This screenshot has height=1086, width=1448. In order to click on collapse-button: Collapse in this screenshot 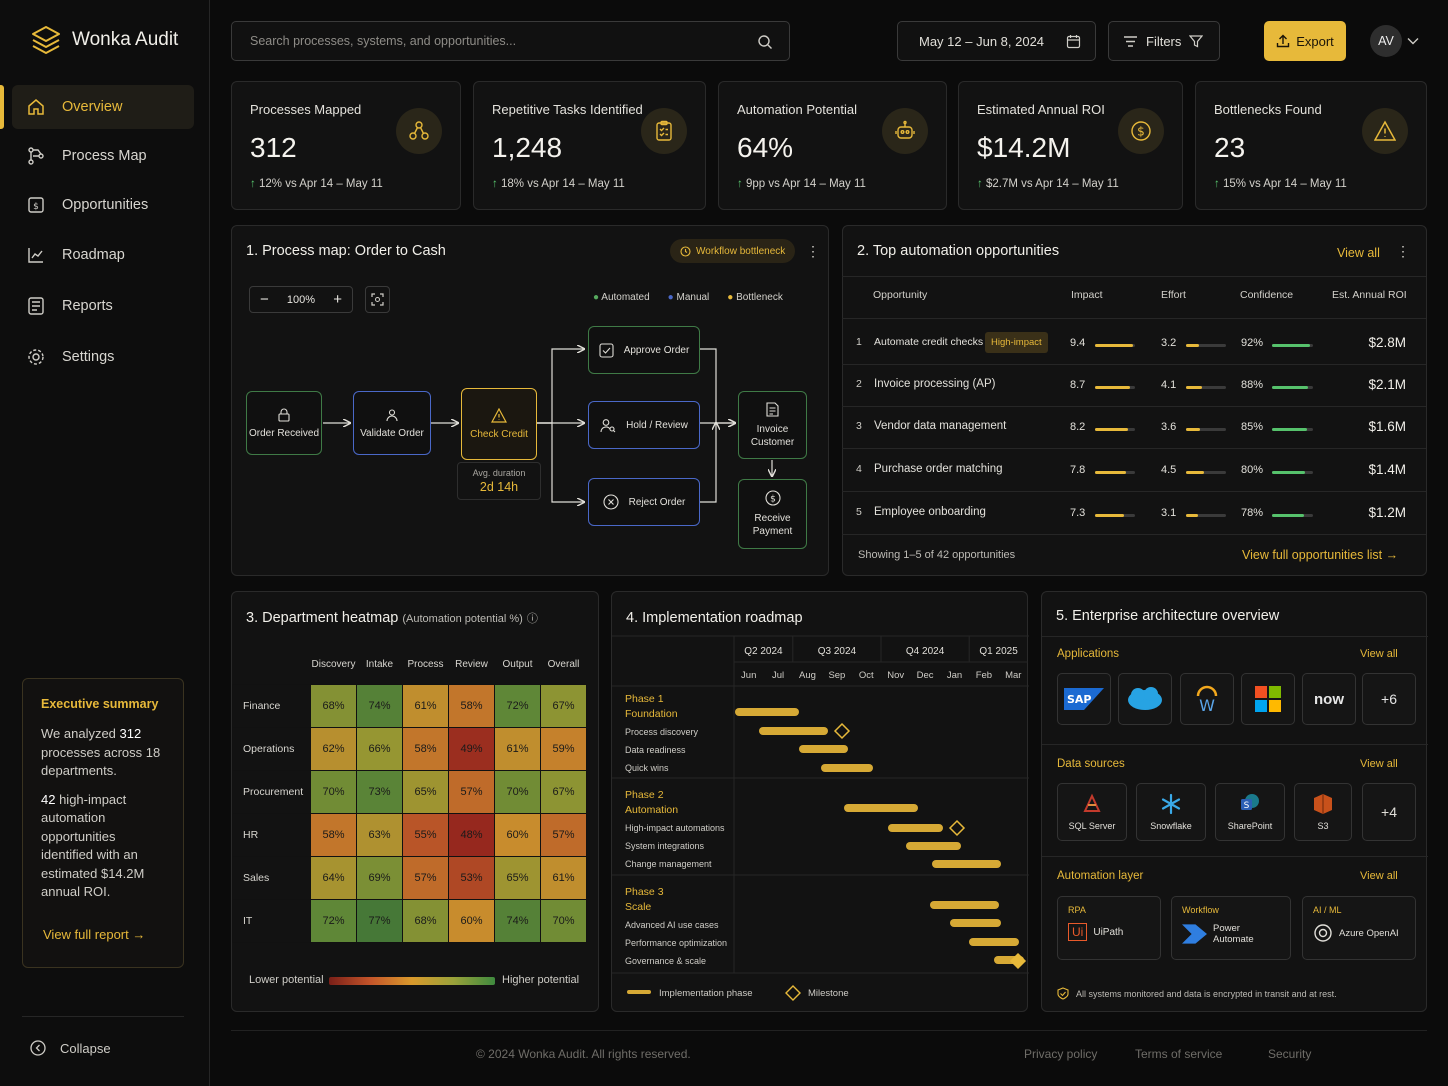, I will do `click(70, 1048)`.